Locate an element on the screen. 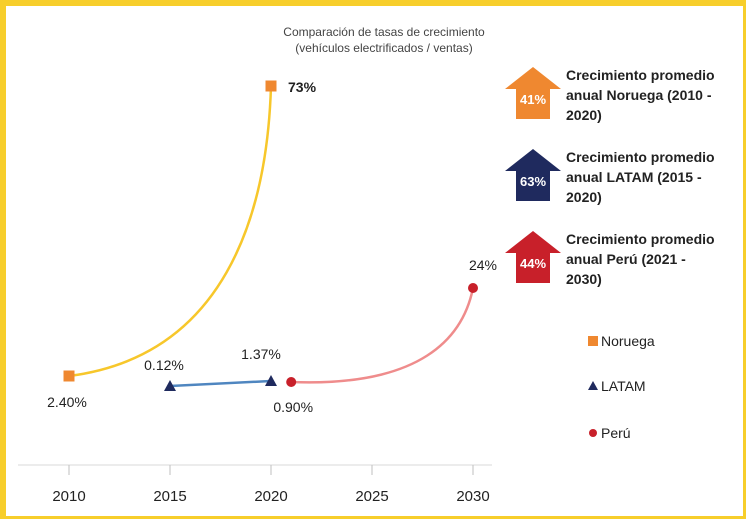 The width and height of the screenshot is (746, 519). growth-rate-caption: 2030) is located at coordinates (584, 279).